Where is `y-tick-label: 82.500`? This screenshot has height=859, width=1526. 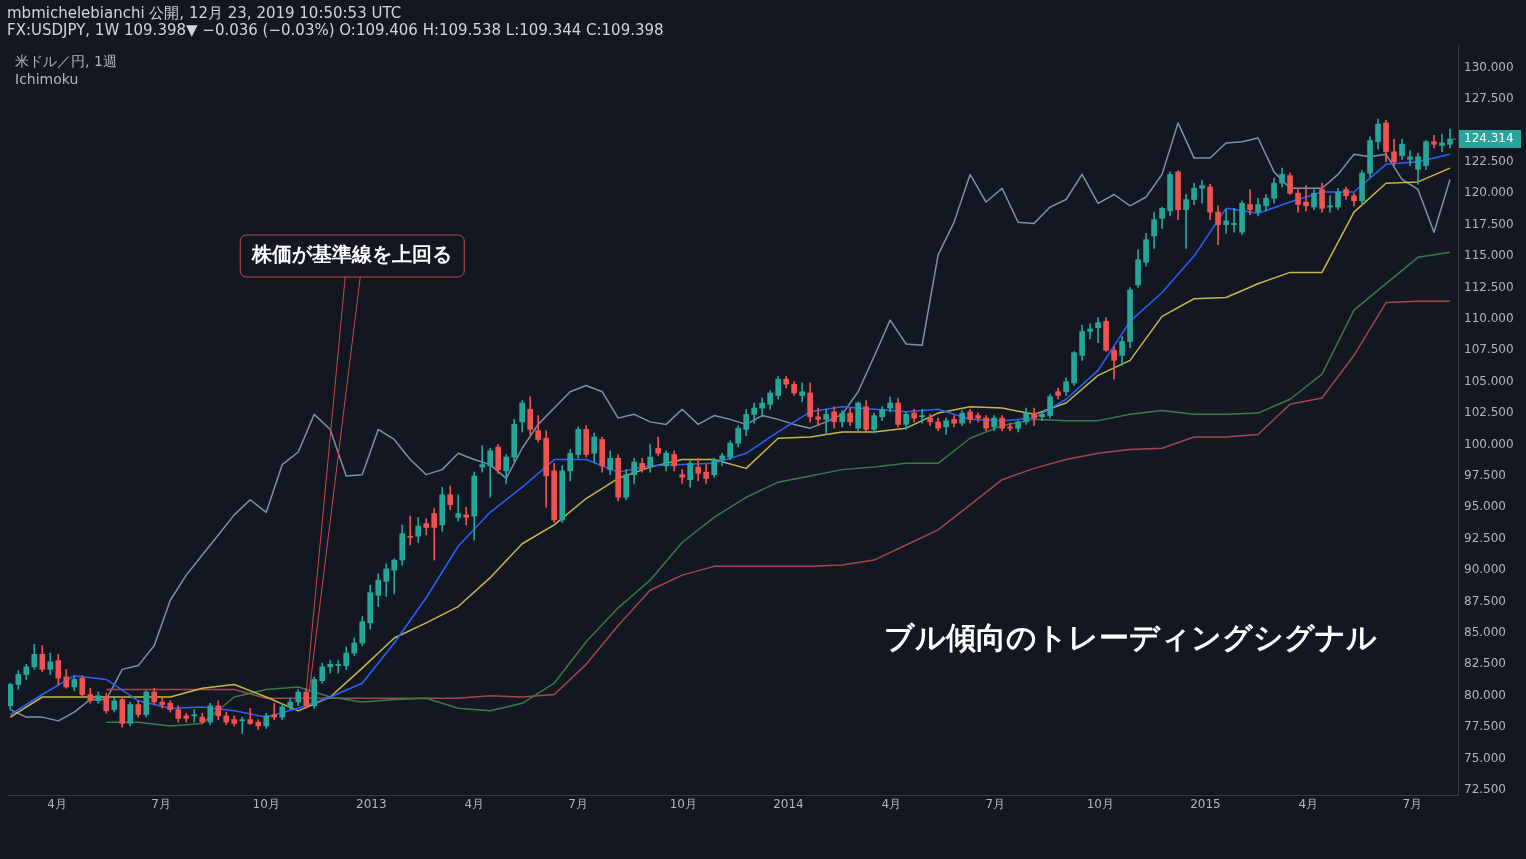 y-tick-label: 82.500 is located at coordinates (1485, 663).